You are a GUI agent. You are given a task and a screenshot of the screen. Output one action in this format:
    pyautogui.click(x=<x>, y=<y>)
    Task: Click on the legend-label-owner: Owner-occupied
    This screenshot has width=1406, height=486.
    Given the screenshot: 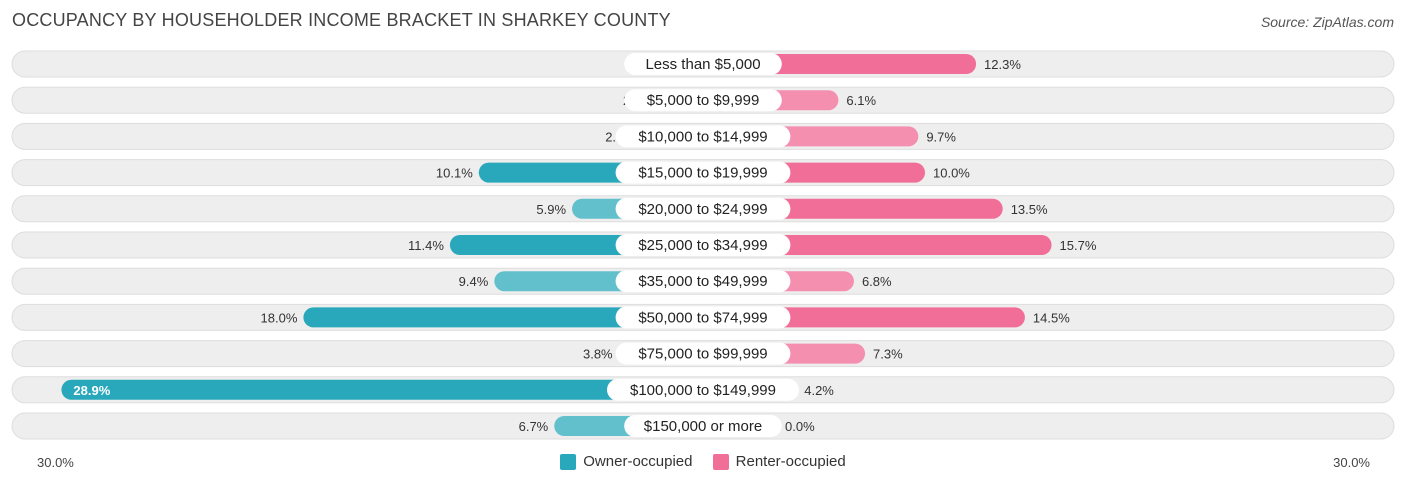 What is the action you would take?
    pyautogui.click(x=638, y=461)
    